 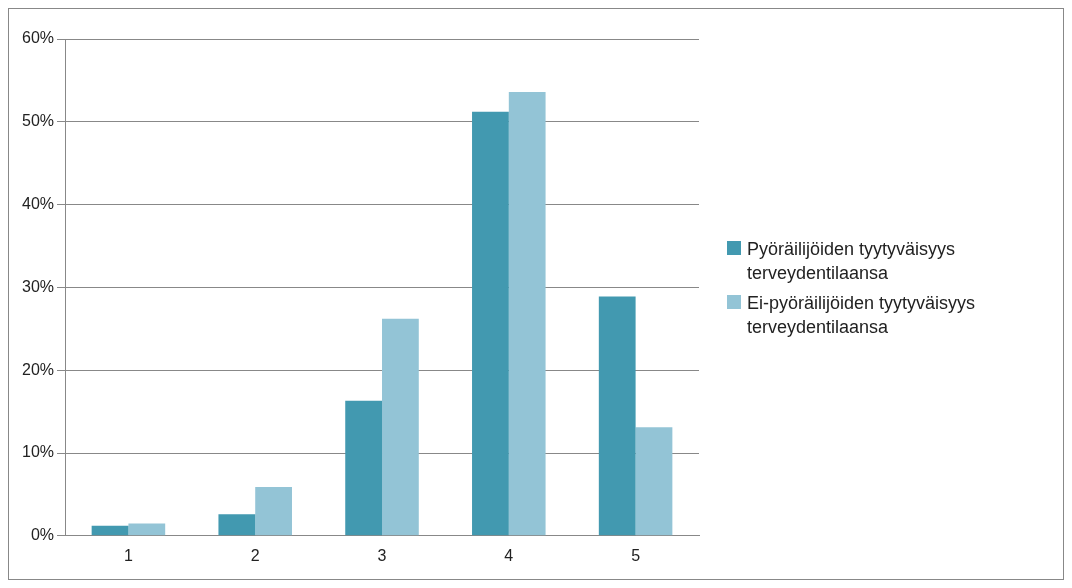 I want to click on x-tick-label: 1, so click(x=128, y=555).